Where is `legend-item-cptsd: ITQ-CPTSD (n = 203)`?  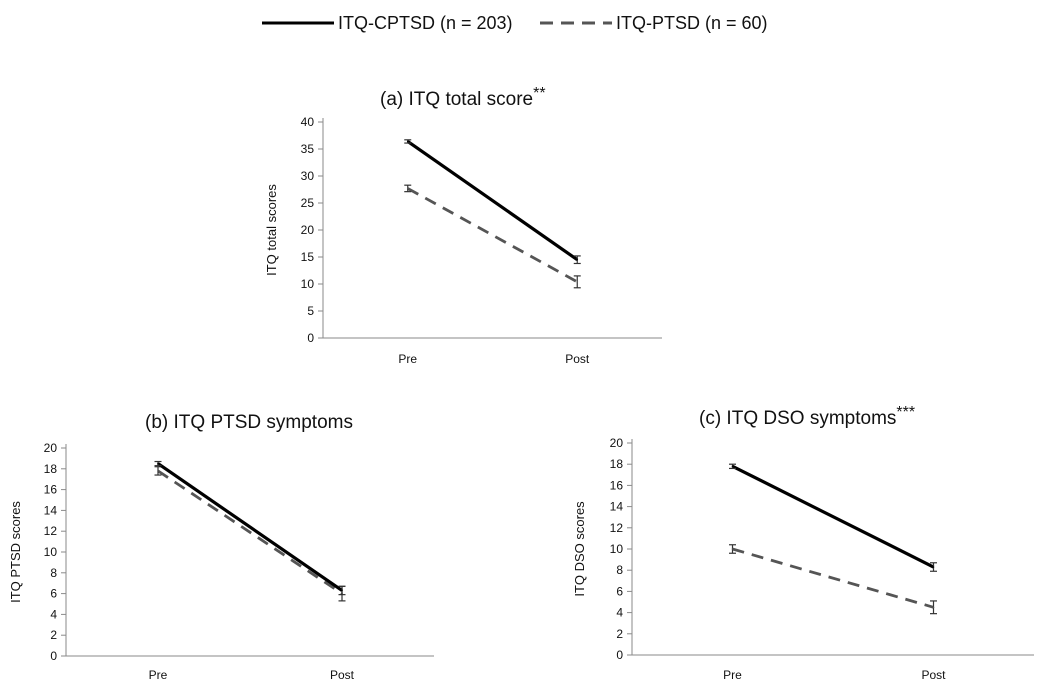
legend-item-cptsd: ITQ-CPTSD (n = 203) is located at coordinates (387, 23).